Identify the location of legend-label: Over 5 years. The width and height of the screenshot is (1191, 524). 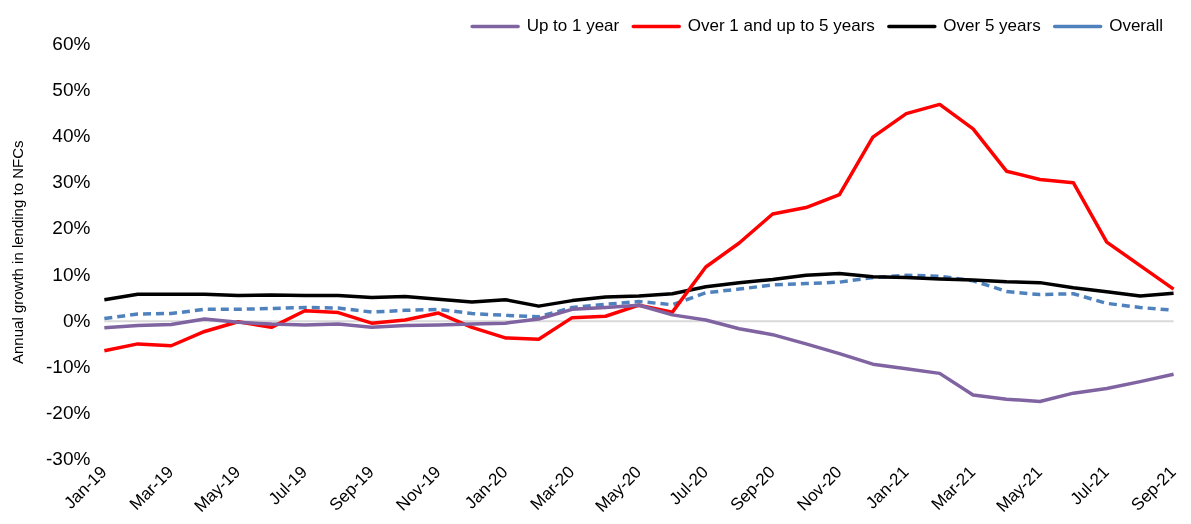
(992, 26).